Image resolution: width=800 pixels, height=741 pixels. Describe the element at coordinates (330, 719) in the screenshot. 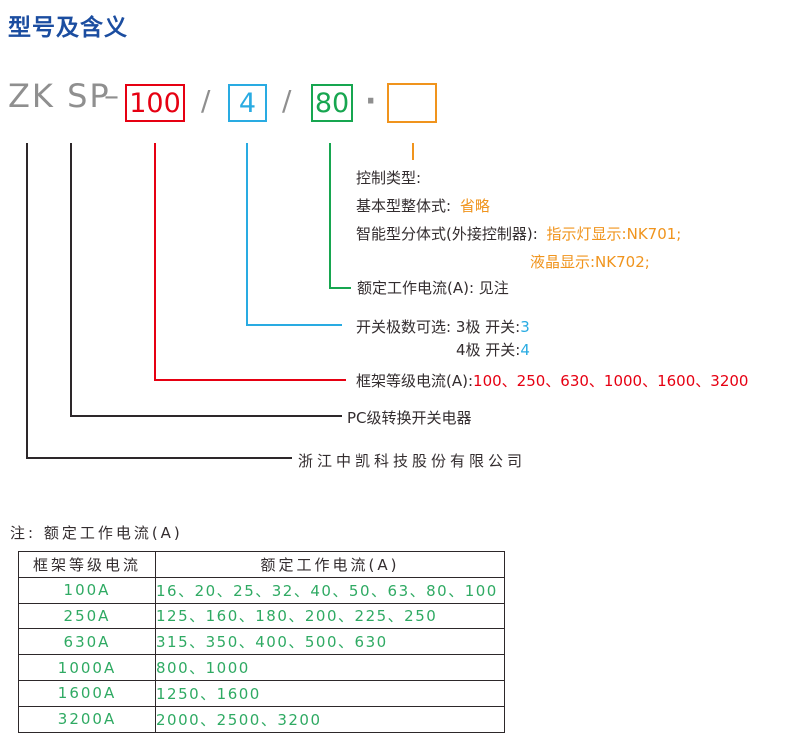

I see `table-cell-rated: 2000、2500、3200` at that location.